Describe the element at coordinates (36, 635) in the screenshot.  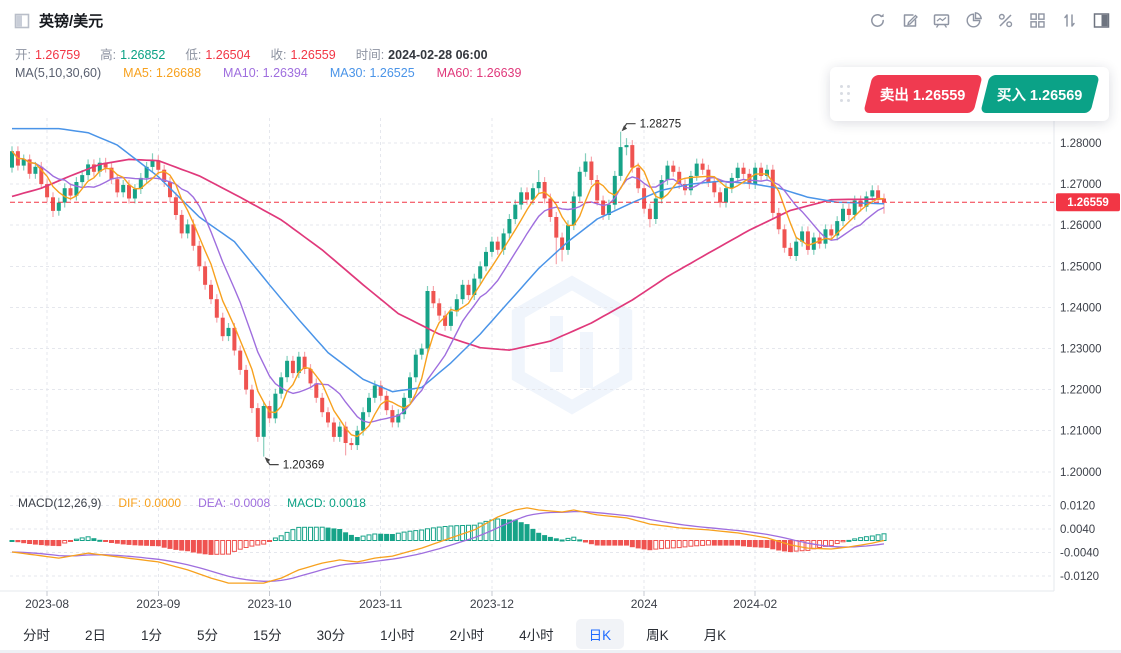
I see `timeframe-分时: 分时` at that location.